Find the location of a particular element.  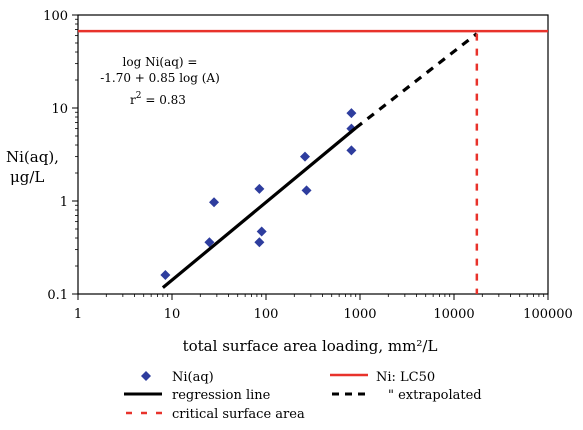

x-tick-label: 10 is located at coordinates (172, 314).